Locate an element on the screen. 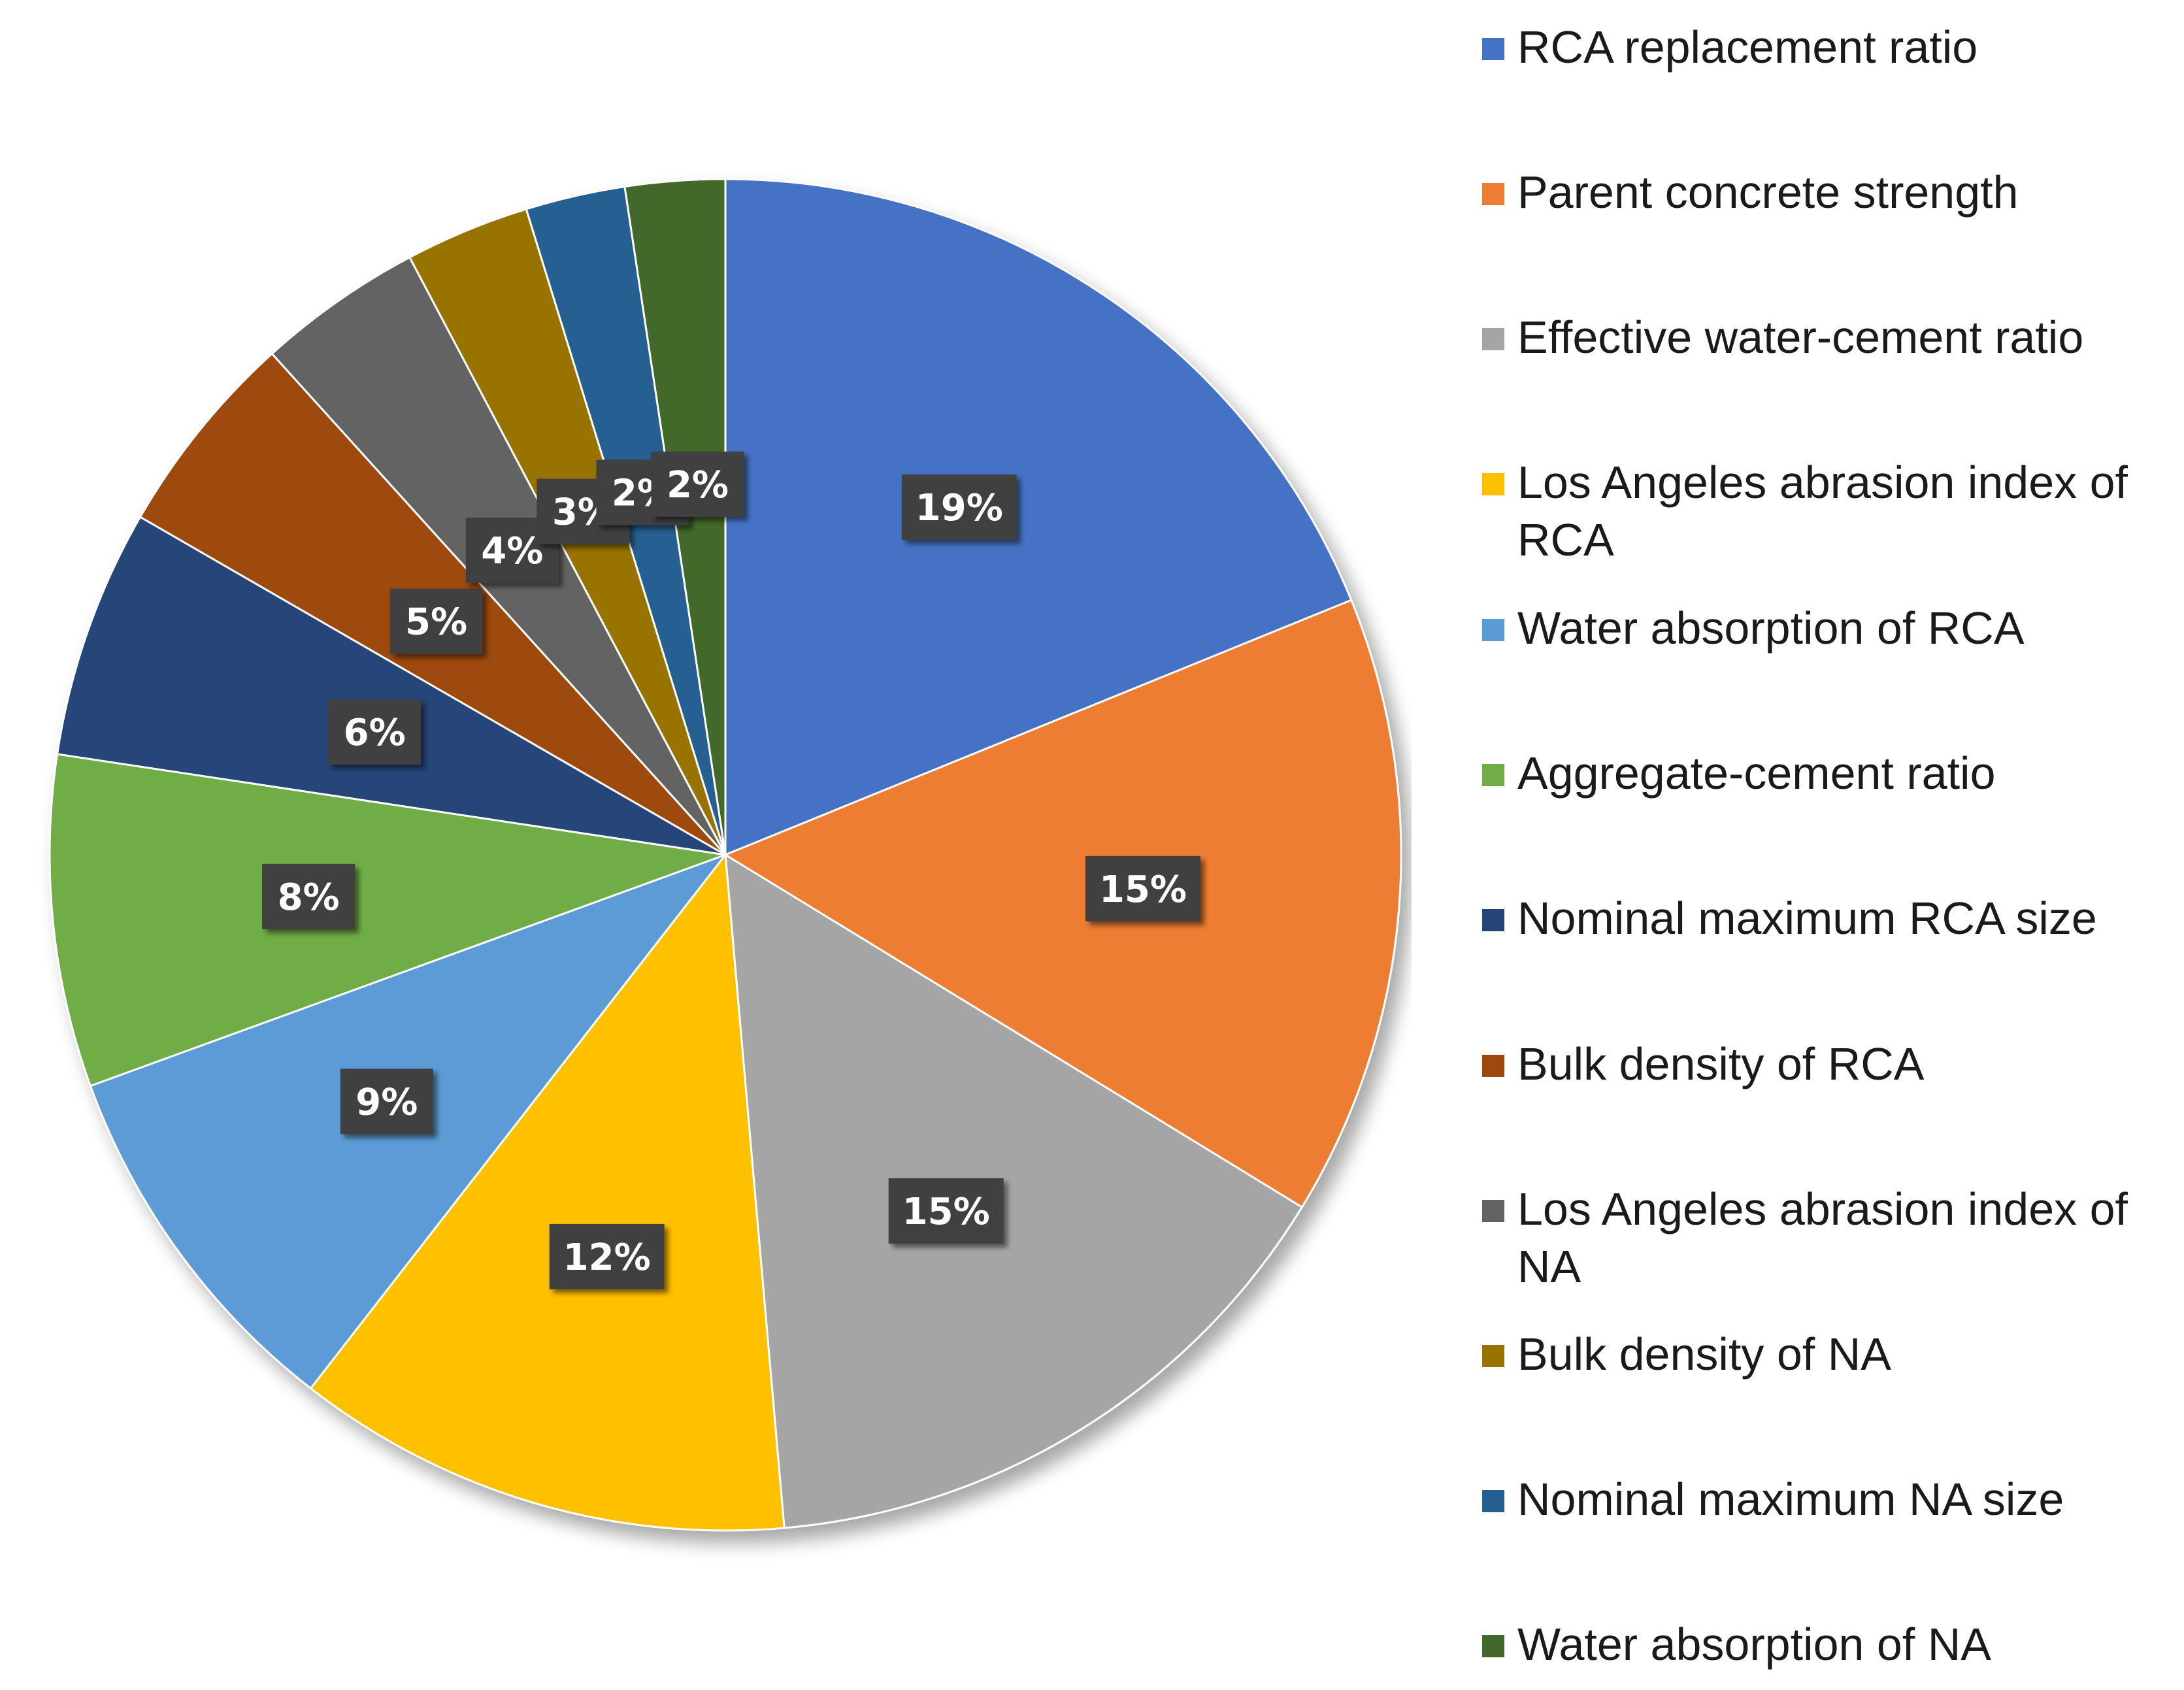  legend-item-9: Los Angeles abrasion index of NA is located at coordinates (1826, 1237).